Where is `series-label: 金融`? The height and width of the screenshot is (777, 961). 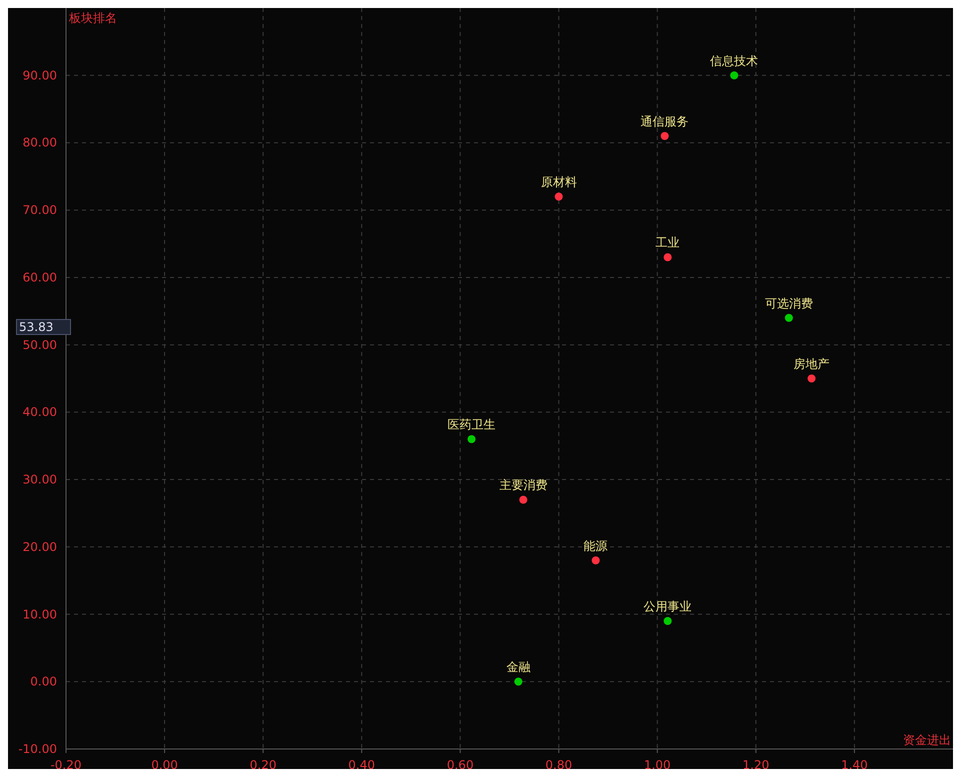 series-label: 金融 is located at coordinates (518, 667).